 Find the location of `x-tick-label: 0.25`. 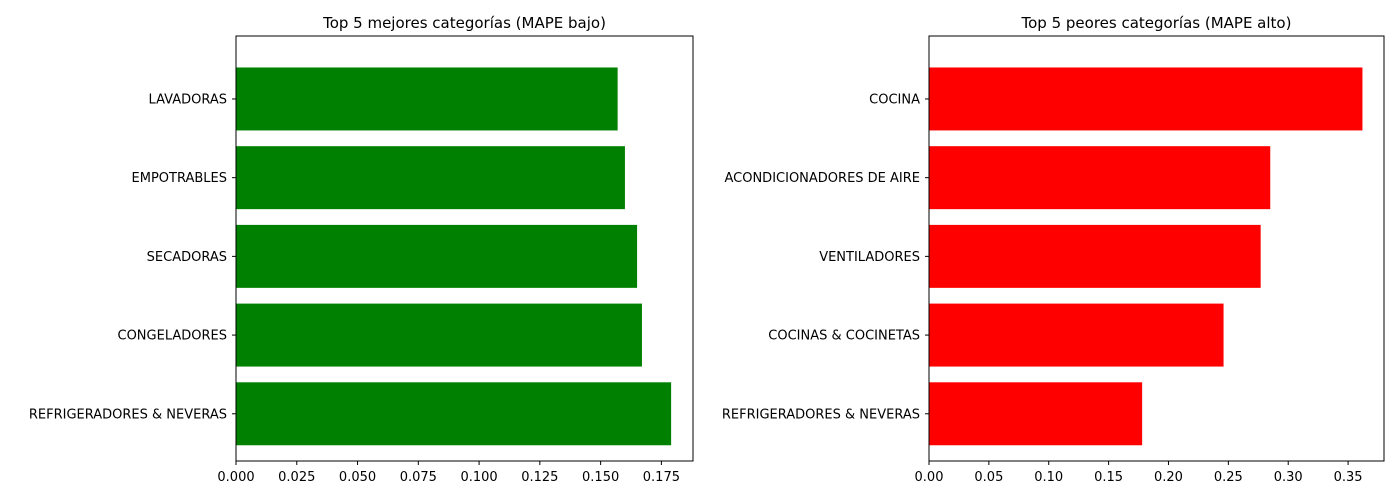

x-tick-label: 0.25 is located at coordinates (1228, 477).